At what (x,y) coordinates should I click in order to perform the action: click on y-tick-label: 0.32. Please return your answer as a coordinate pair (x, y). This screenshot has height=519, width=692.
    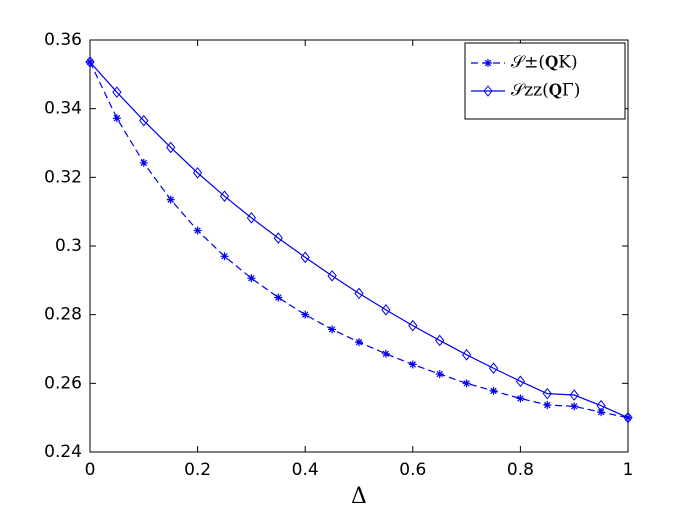
    Looking at the image, I should click on (63, 177).